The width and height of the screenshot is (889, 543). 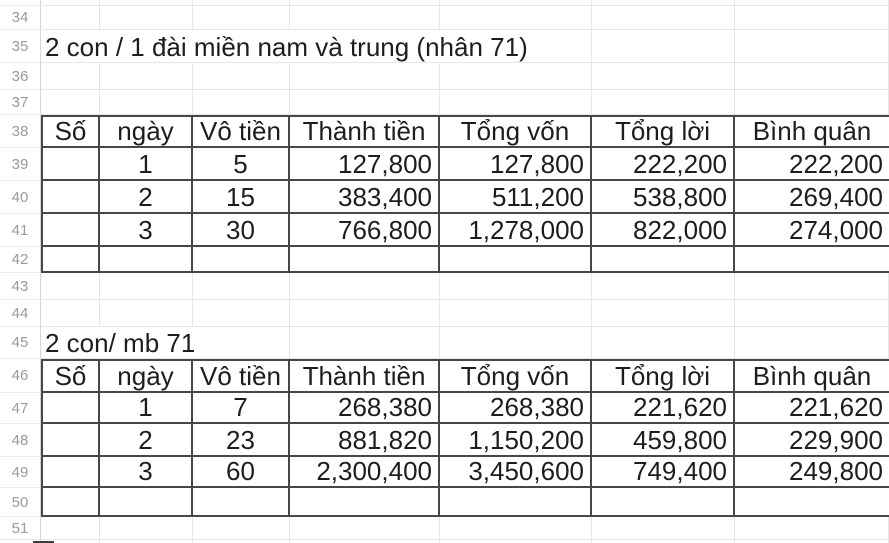 What do you see at coordinates (20, 260) in the screenshot?
I see `row-header-42: 42` at bounding box center [20, 260].